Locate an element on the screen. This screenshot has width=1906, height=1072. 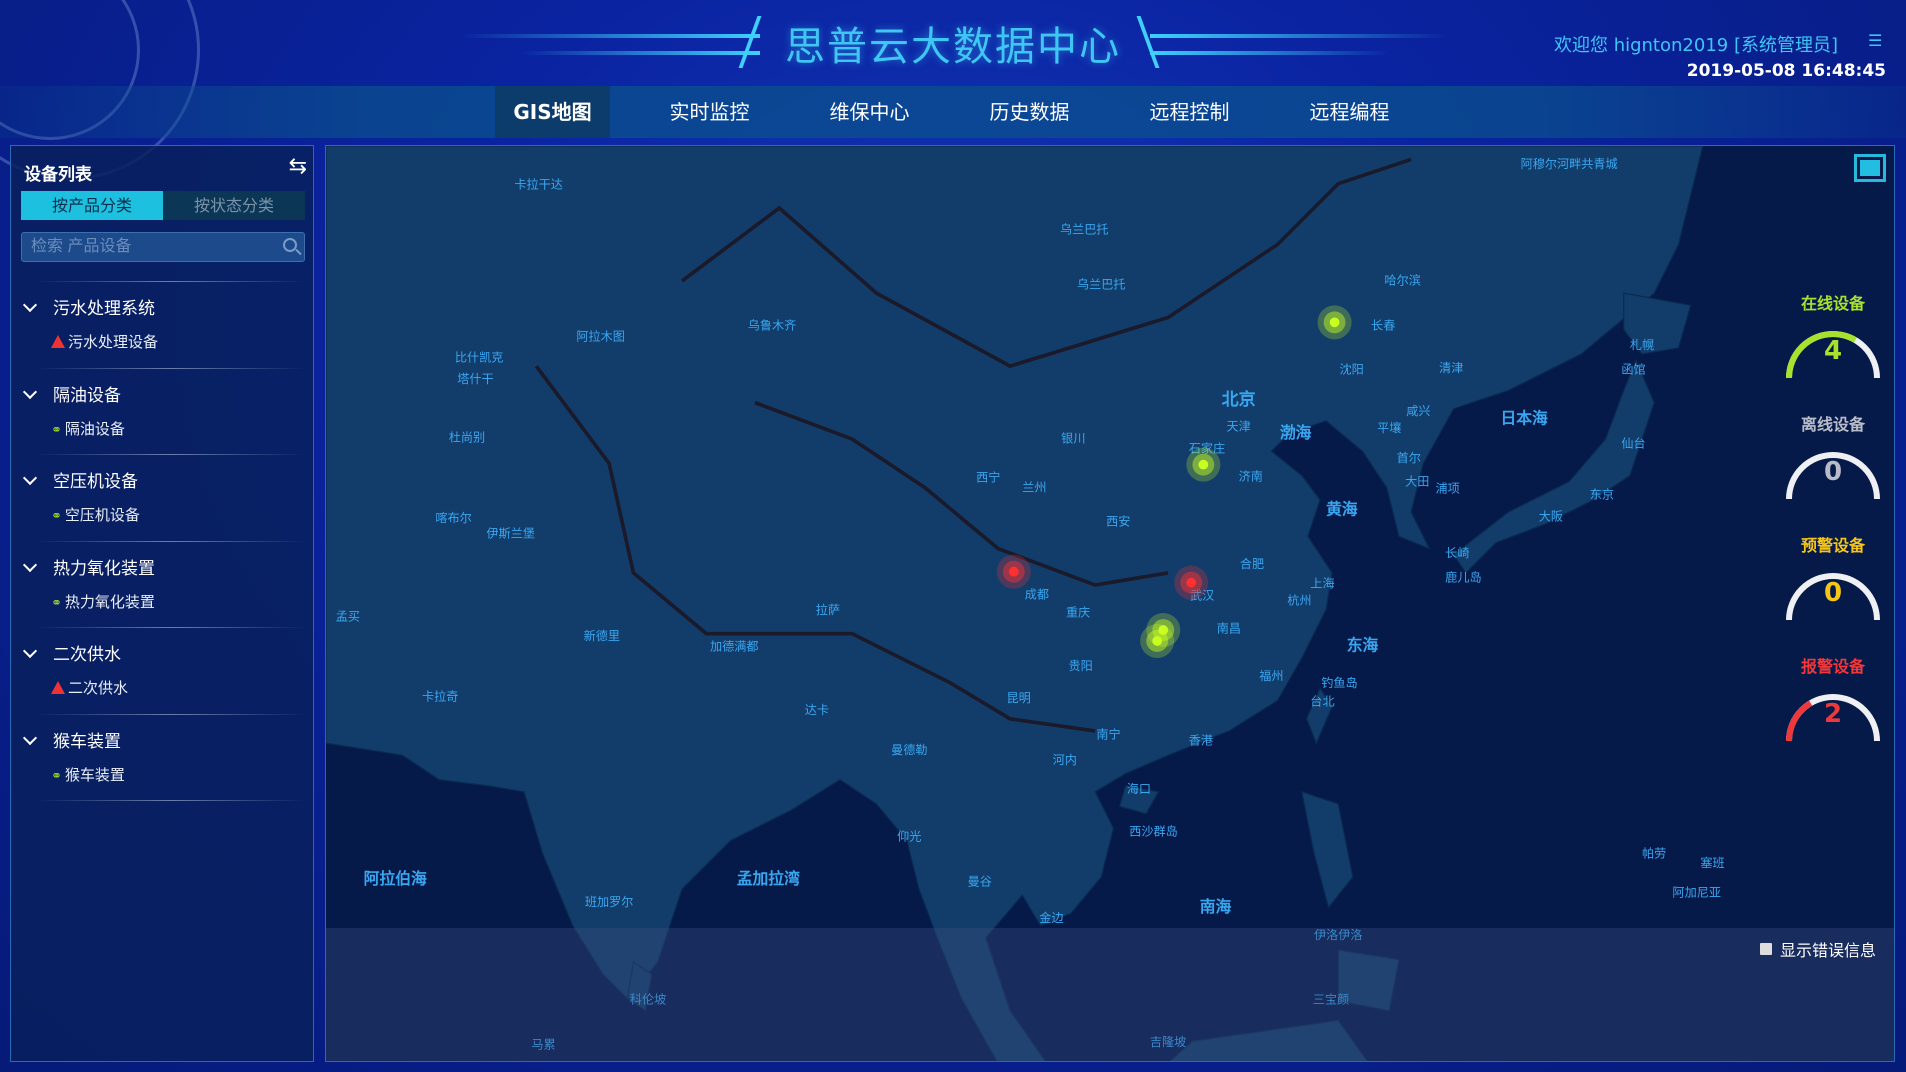
tab-remote-programming: 远程编程 is located at coordinates (1349, 112).